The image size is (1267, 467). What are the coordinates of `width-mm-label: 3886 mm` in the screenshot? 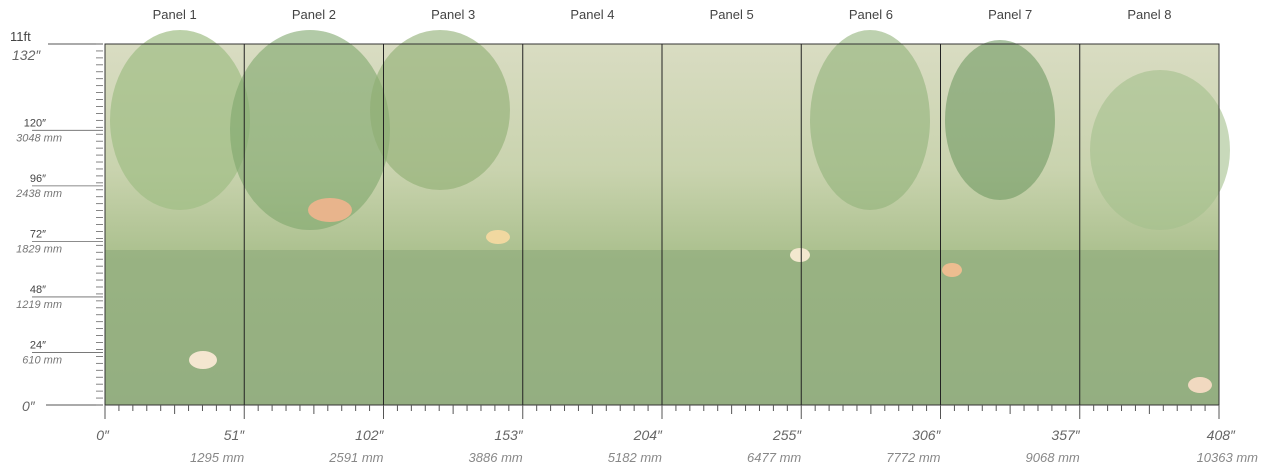 It's located at (496, 457).